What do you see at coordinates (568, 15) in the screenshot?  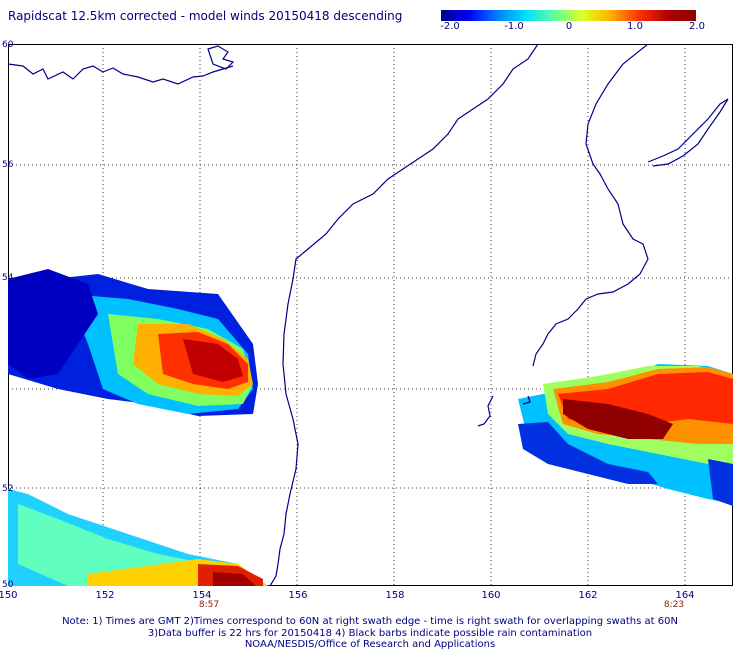 I see `colorbar` at bounding box center [568, 15].